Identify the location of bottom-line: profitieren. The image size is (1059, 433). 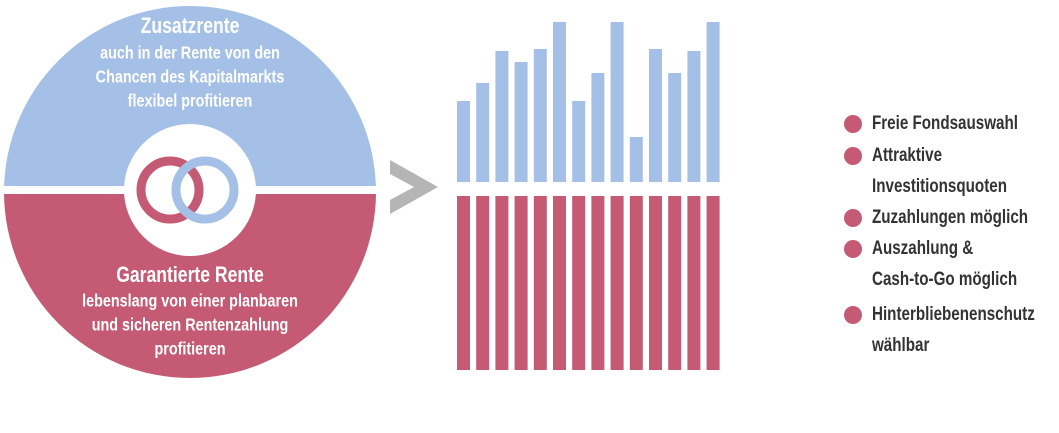
(189, 349).